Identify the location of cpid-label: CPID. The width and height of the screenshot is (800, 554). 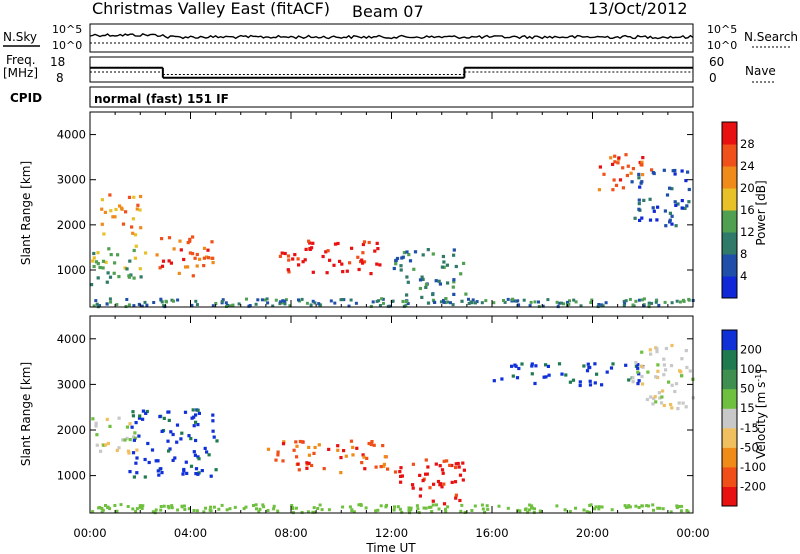
(26, 98).